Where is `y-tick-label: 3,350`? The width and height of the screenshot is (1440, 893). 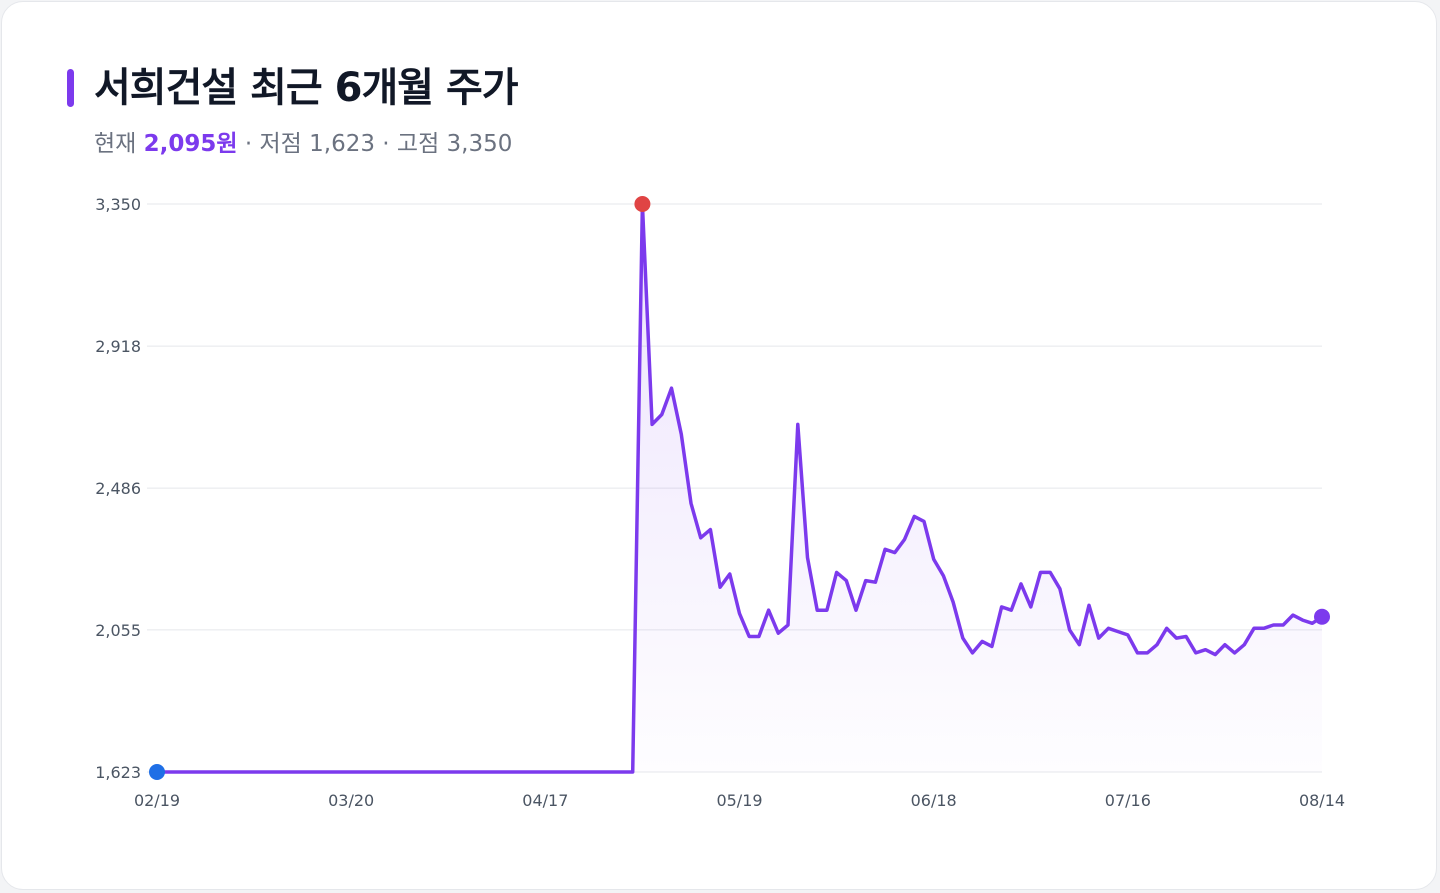 y-tick-label: 3,350 is located at coordinates (118, 204).